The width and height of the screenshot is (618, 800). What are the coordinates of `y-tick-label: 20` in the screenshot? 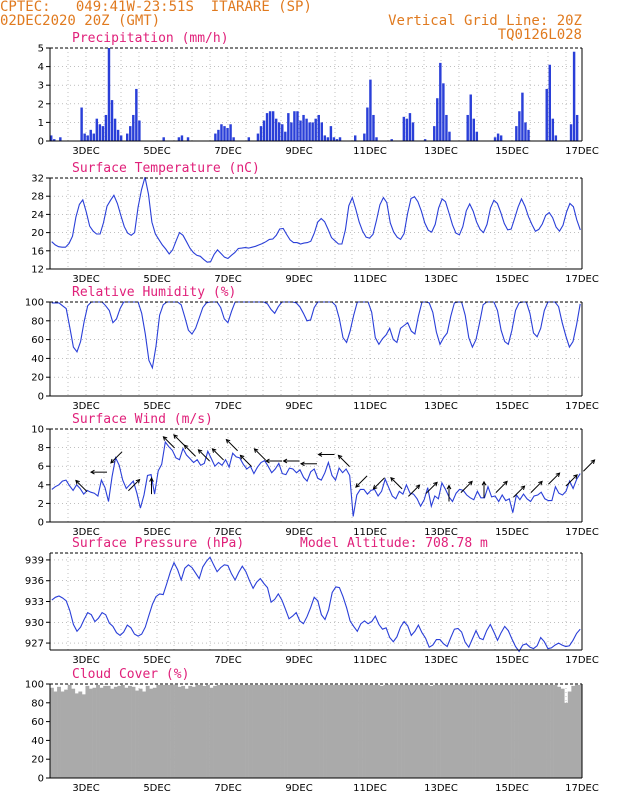 It's located at (37, 233).